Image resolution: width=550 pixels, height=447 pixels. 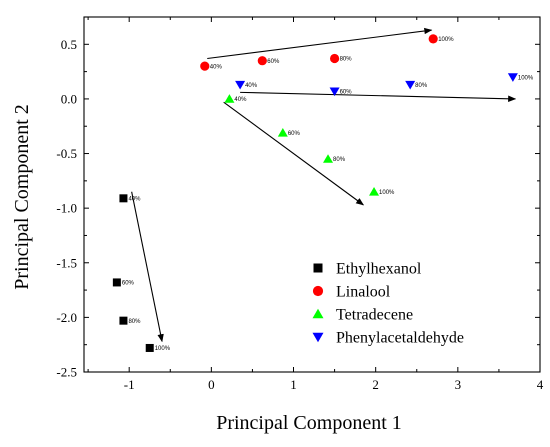 I want to click on y-tick-label: -1.0, so click(x=66, y=208).